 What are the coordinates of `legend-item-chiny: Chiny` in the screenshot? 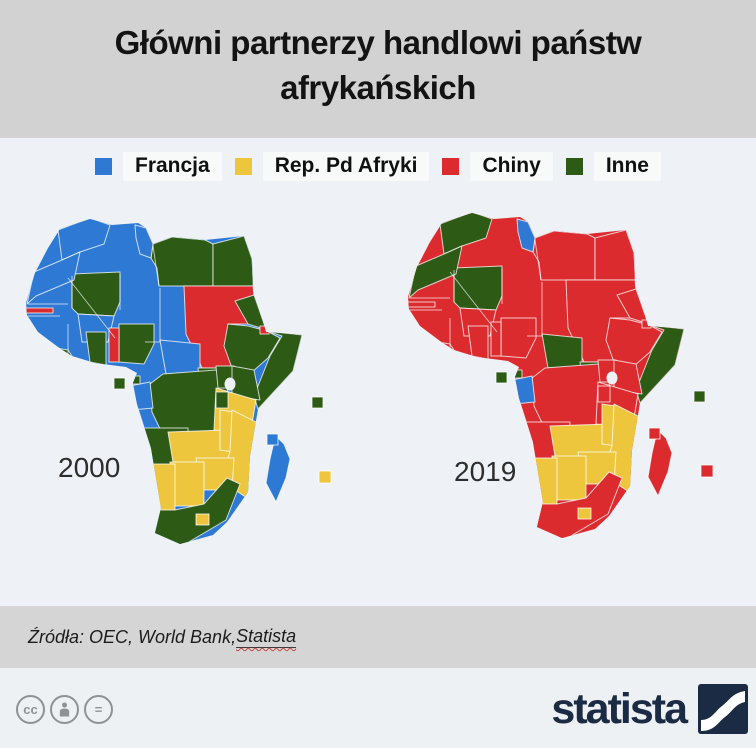 It's located at (497, 166).